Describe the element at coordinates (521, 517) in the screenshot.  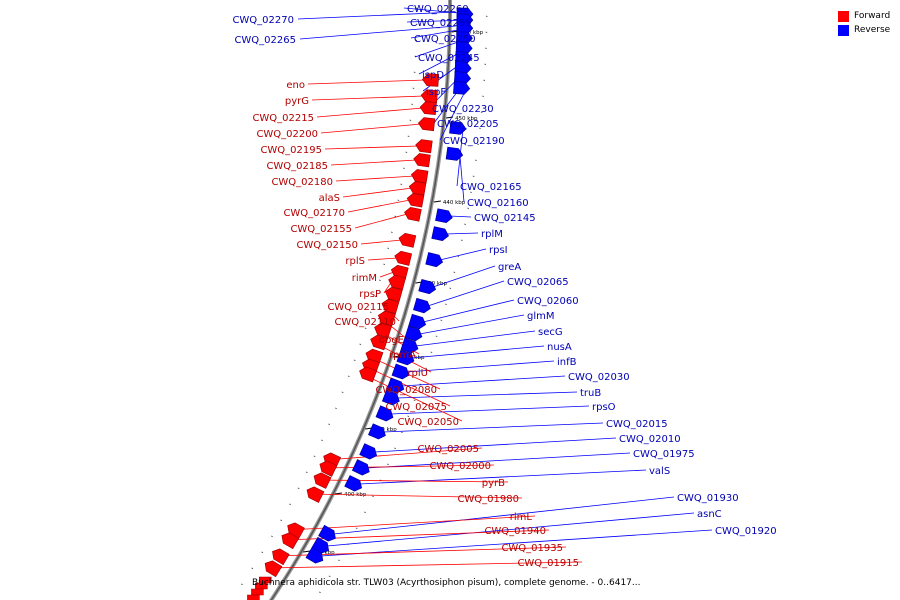
I see `gene-label-rlml: rlmL` at that location.